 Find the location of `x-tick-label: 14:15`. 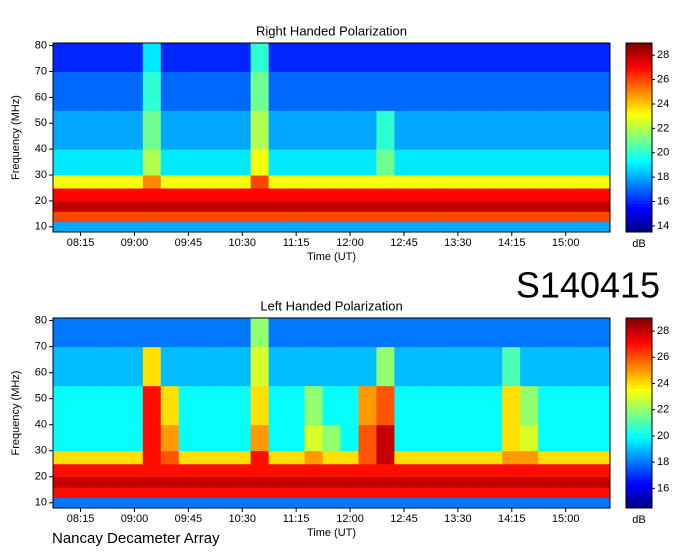

x-tick-label: 14:15 is located at coordinates (512, 243).